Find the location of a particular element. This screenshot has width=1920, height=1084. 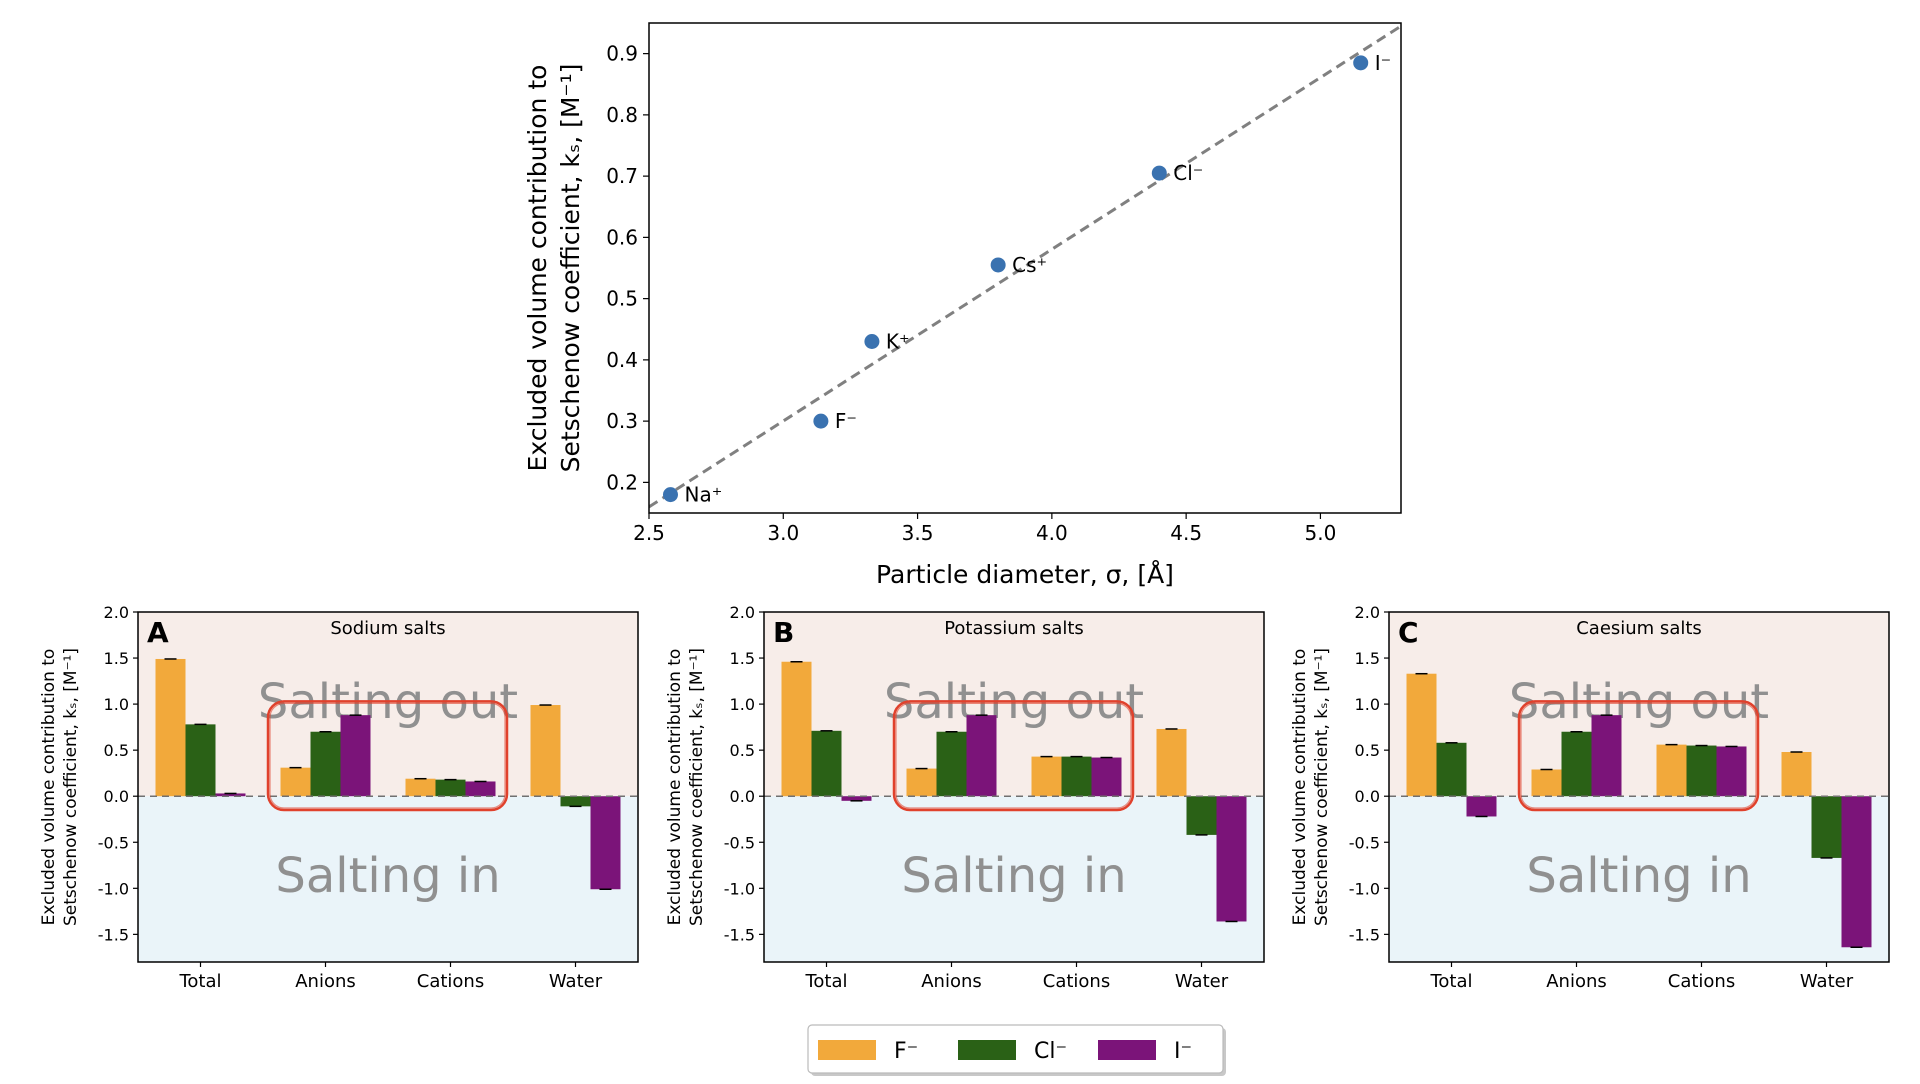

scatter-y-axis-label-line1: Excluded volume contribution to is located at coordinates (537, 268).